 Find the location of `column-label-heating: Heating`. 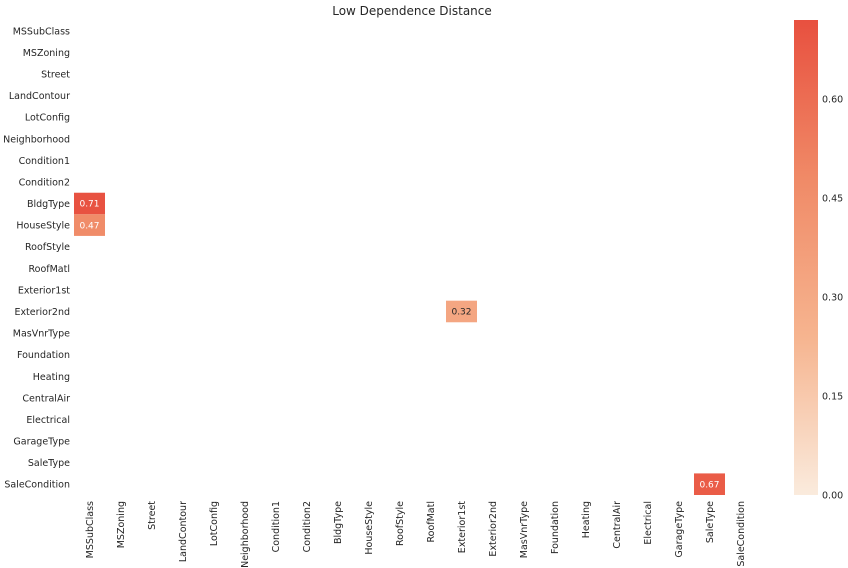

column-label-heating: Heating is located at coordinates (586, 519).